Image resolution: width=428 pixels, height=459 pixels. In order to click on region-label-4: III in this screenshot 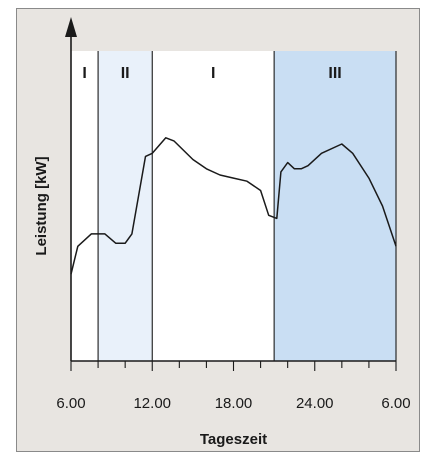, I will do `click(334, 73)`.